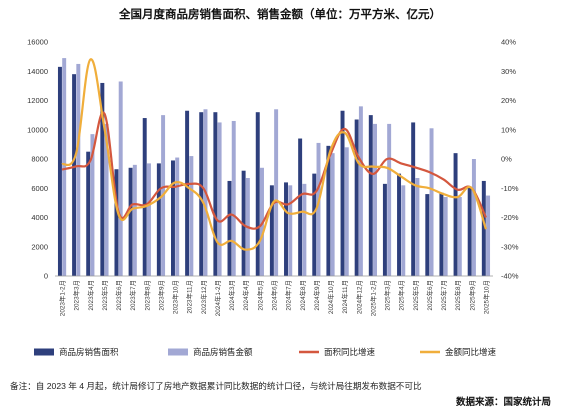 The height and width of the screenshot is (407, 561). I want to click on x-tick-label: 2023年3月, so click(76, 295).